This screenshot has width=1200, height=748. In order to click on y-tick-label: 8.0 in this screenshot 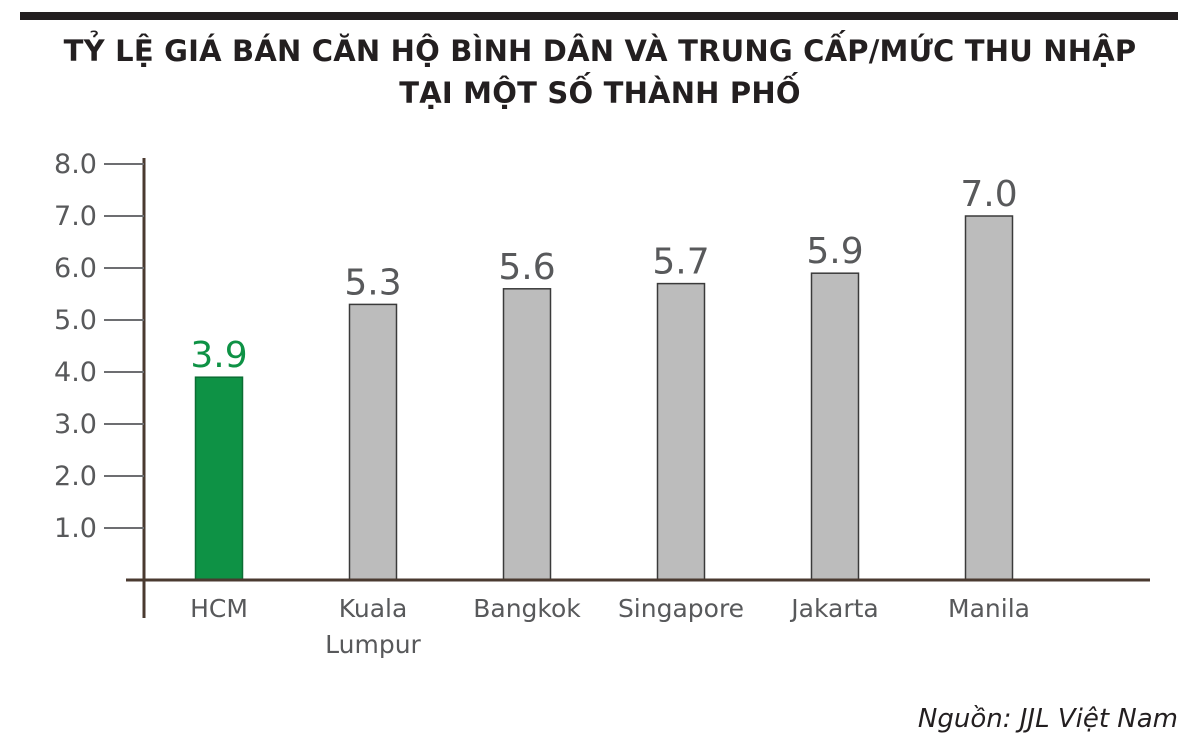, I will do `click(75, 164)`.